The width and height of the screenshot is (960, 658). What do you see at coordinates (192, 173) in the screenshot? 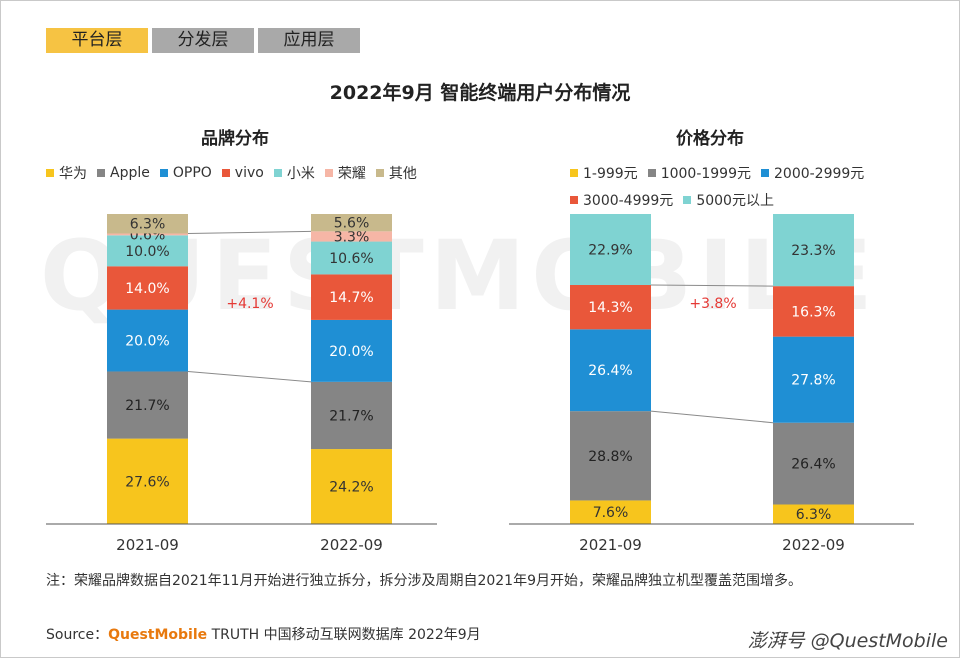
I see `legend-label: OPPO` at bounding box center [192, 173].